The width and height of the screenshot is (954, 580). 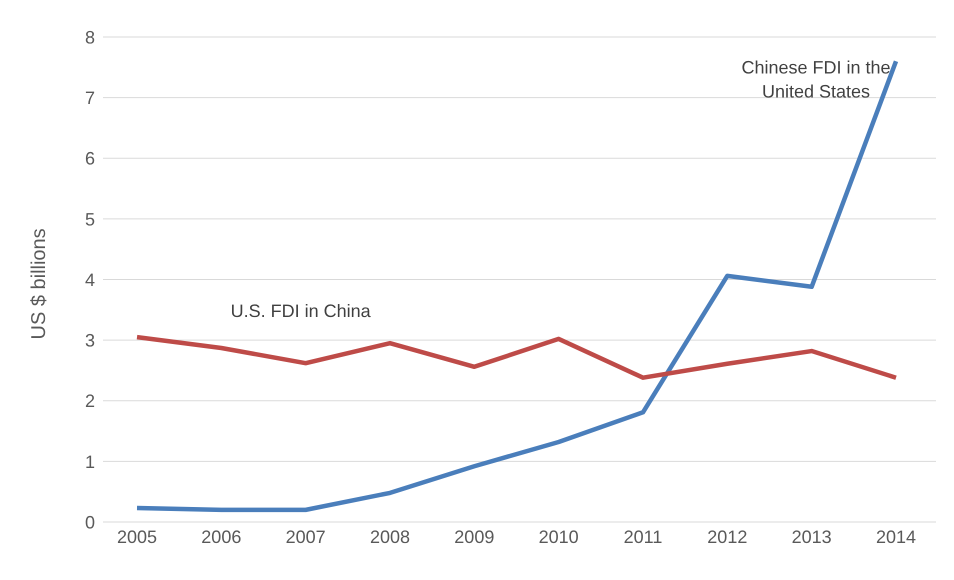 What do you see at coordinates (89, 37) in the screenshot?
I see `y-tick-label: 8` at bounding box center [89, 37].